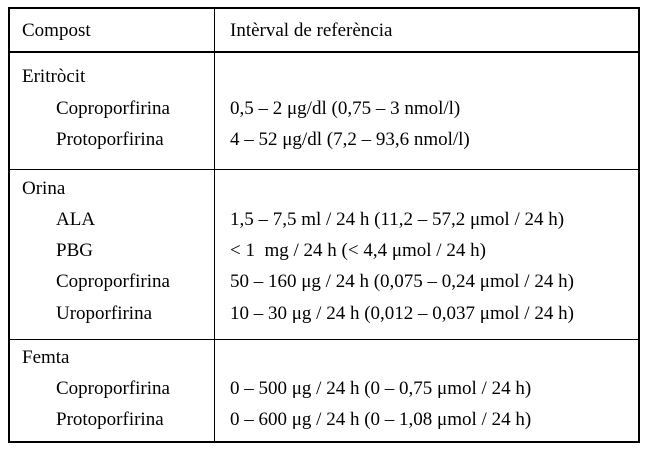 This screenshot has height=458, width=658. What do you see at coordinates (46, 357) in the screenshot?
I see `section-title: Femta` at bounding box center [46, 357].